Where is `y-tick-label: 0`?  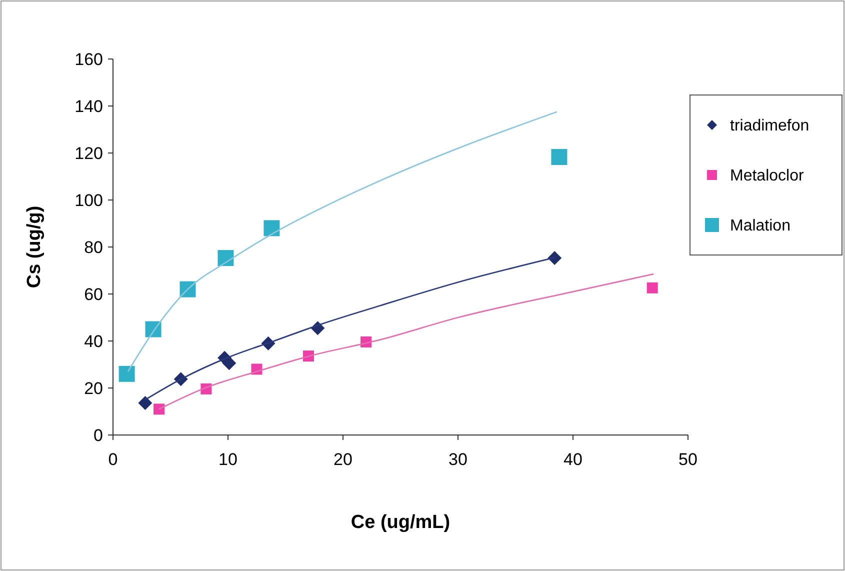
y-tick-label: 0 is located at coordinates (98, 435).